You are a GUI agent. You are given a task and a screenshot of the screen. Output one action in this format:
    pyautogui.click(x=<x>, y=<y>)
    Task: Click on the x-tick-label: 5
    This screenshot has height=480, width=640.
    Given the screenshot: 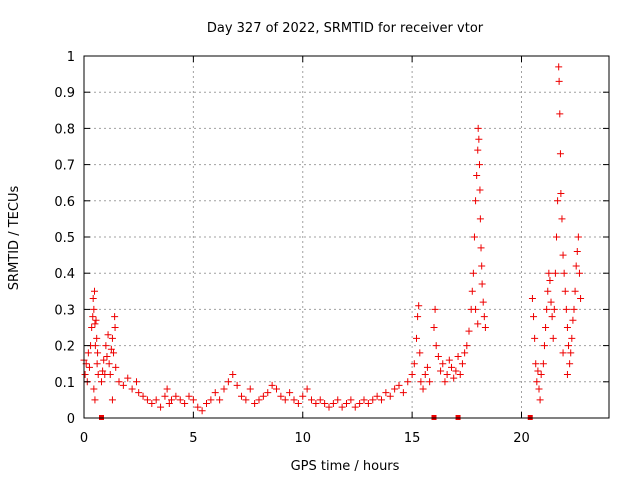 What is the action you would take?
    pyautogui.click(x=193, y=438)
    